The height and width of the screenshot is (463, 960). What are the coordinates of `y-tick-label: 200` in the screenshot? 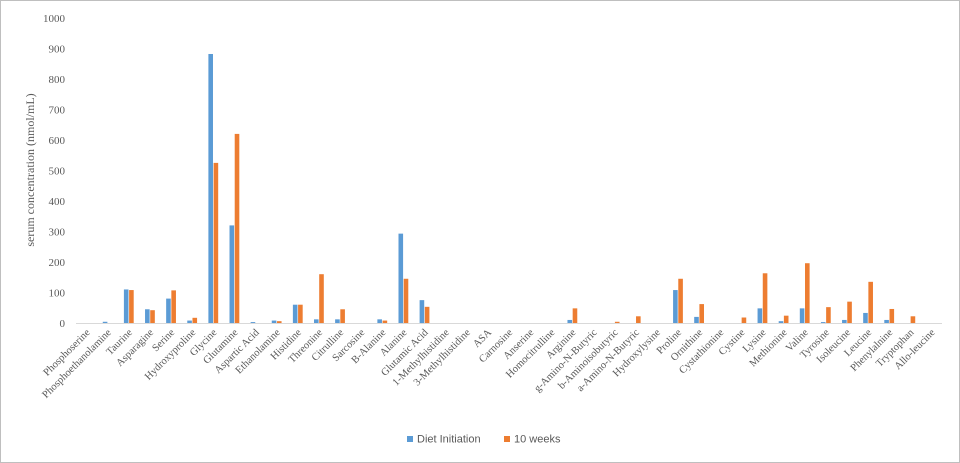 It's located at (57, 263).